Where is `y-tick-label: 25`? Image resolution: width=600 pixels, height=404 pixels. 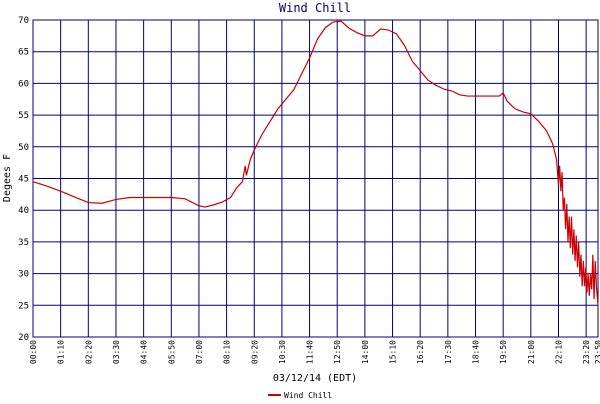
y-tick-label: 25 is located at coordinates (23, 306).